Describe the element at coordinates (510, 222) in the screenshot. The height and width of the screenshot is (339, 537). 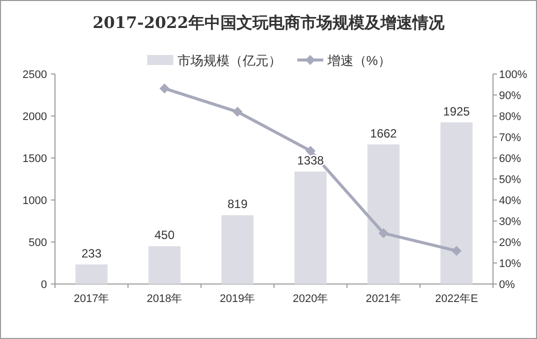
I see `y2-tick-label: 30%` at that location.